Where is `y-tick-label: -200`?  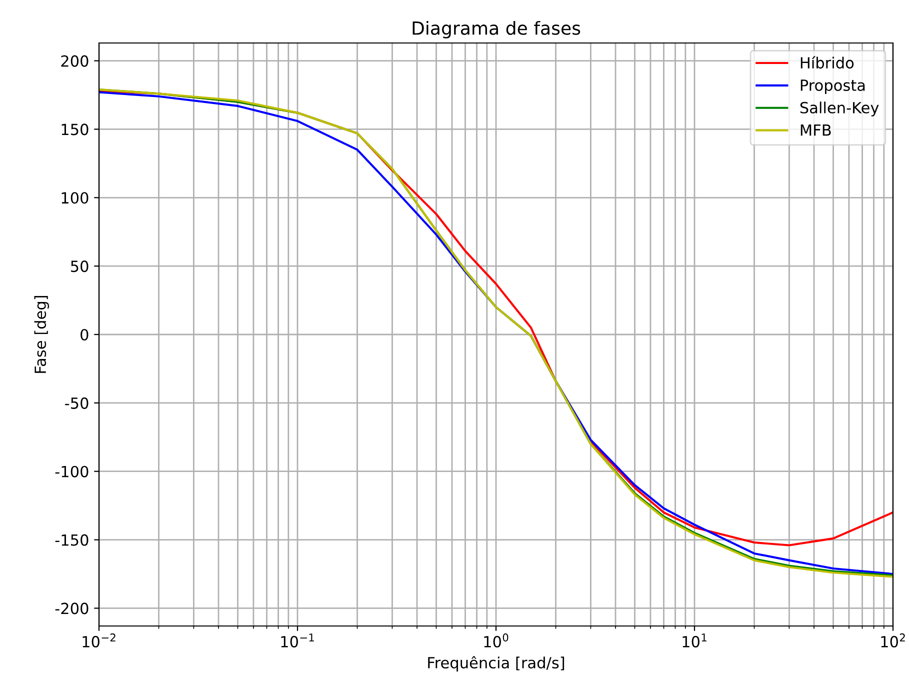 y-tick-label: -200 is located at coordinates (71, 608).